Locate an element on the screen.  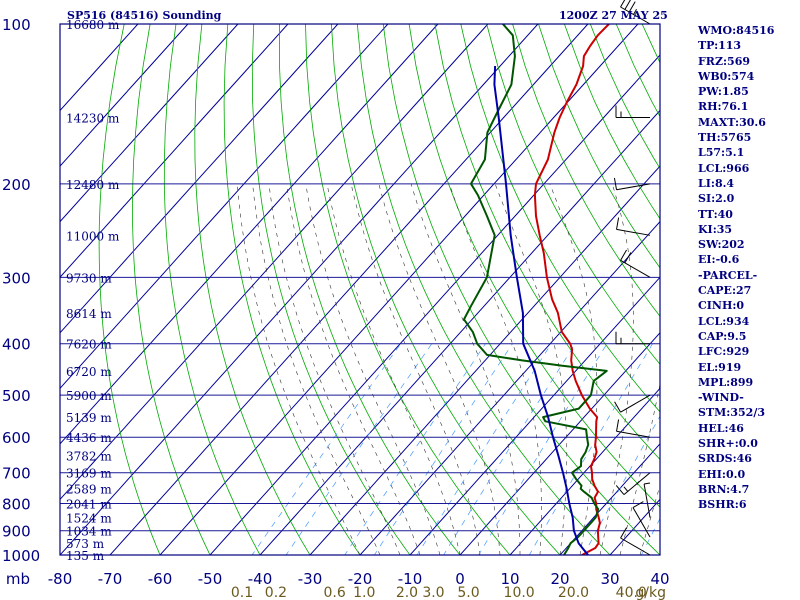
mixing-ratio-label: 3.0 is located at coordinates (433, 592).